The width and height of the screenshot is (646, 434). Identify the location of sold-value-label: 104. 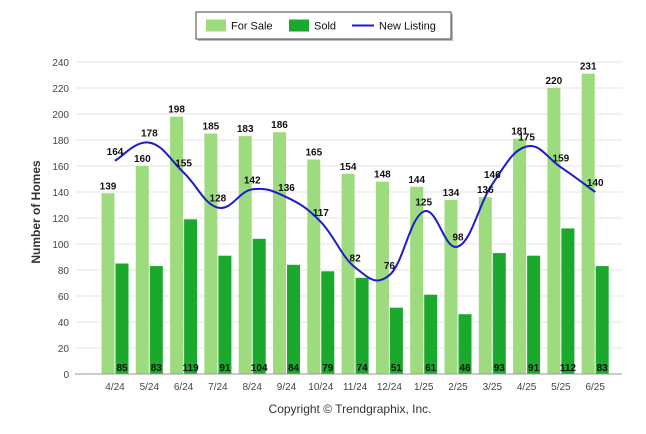
(259, 368).